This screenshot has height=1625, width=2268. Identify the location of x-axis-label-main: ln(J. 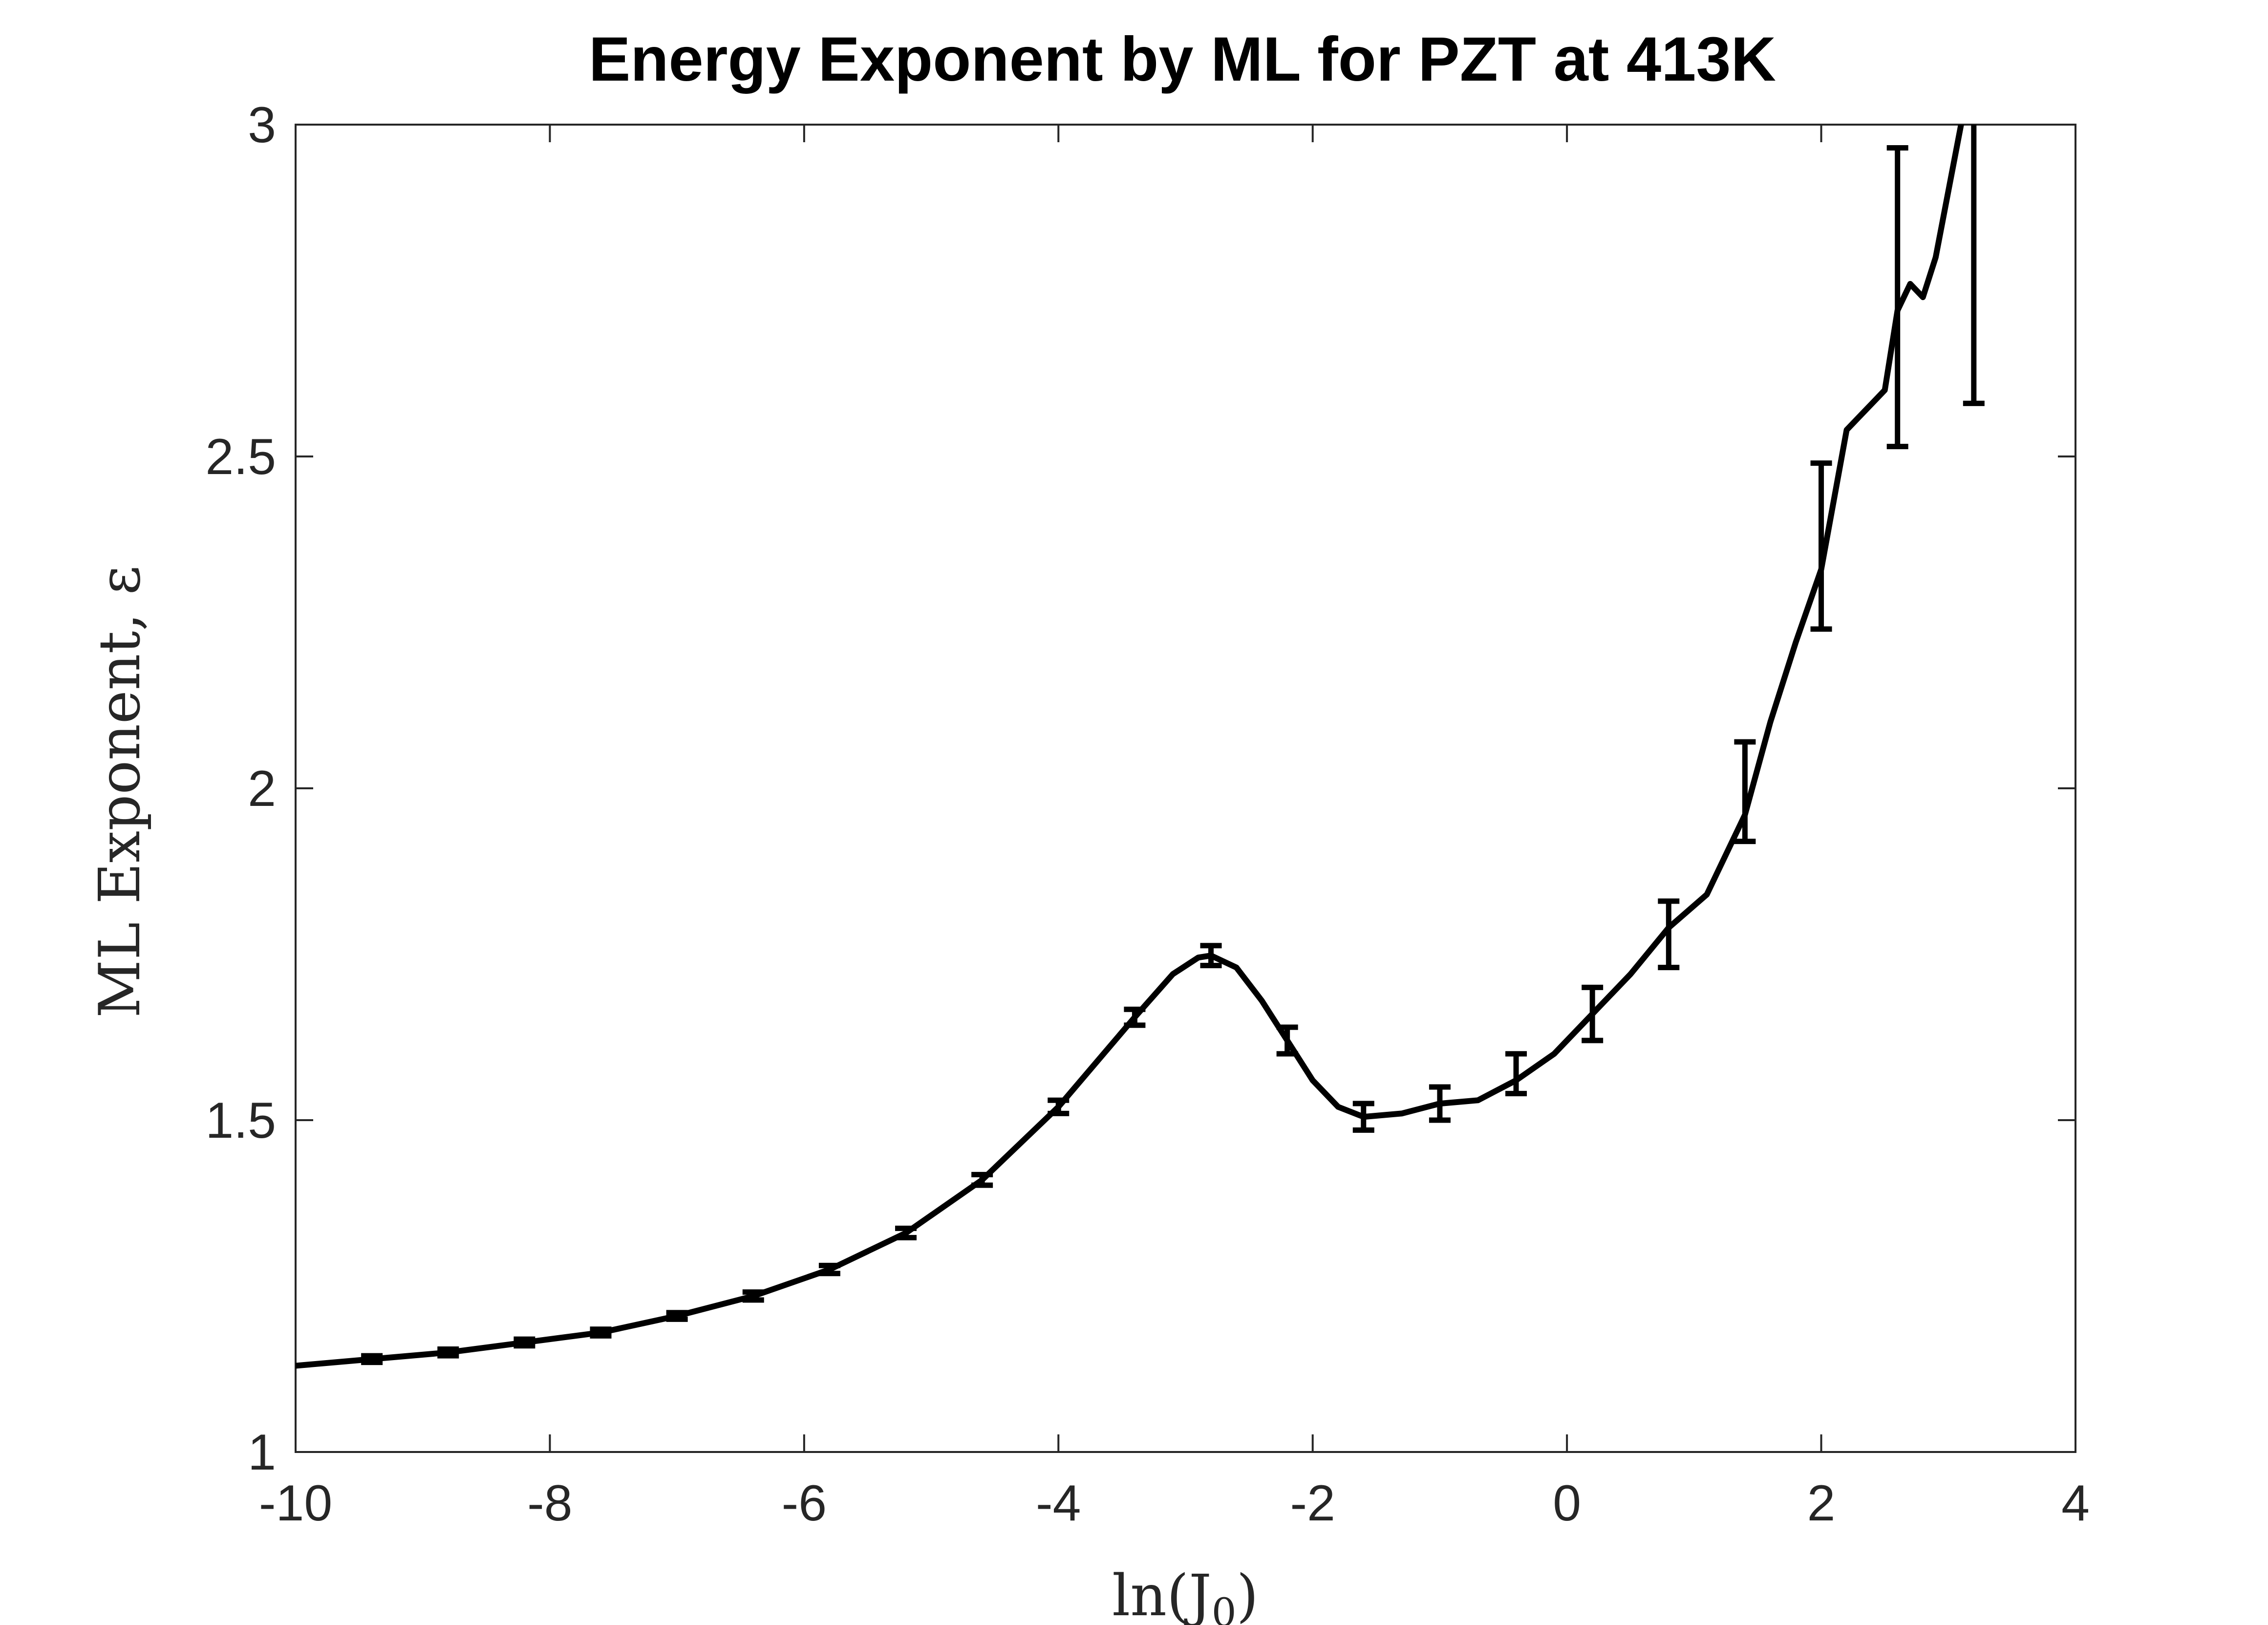
(1162, 1594).